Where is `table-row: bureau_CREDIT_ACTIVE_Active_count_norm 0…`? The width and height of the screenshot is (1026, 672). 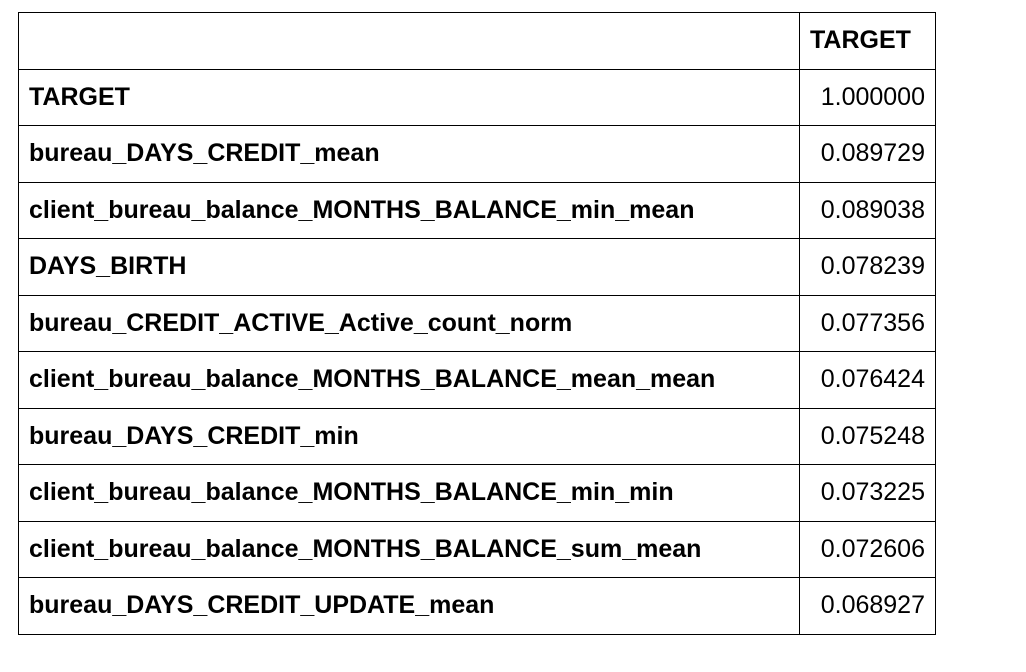
table-row: bureau_CREDIT_ACTIVE_Active_count_norm 0… is located at coordinates (477, 323).